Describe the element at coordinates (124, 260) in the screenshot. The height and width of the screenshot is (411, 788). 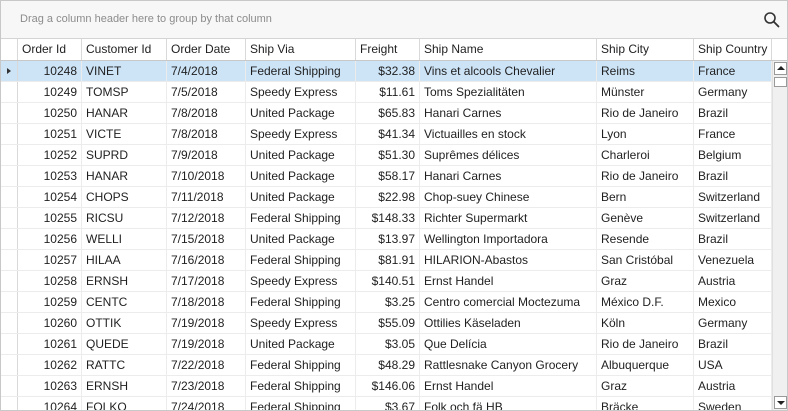
I see `cell-customer-id: HILAA` at that location.